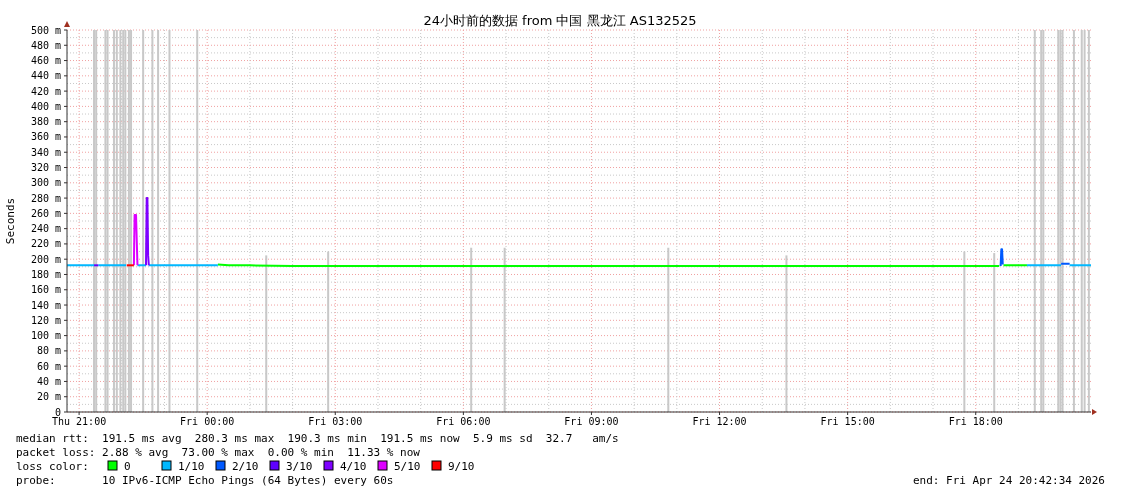 This screenshot has height=494, width=1121. I want to click on bar, so click(1081, 221).